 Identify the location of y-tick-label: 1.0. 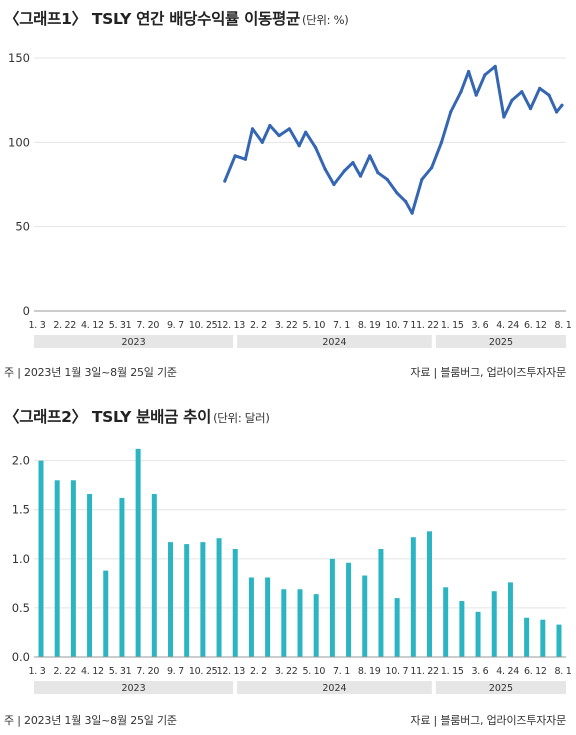
(21, 559).